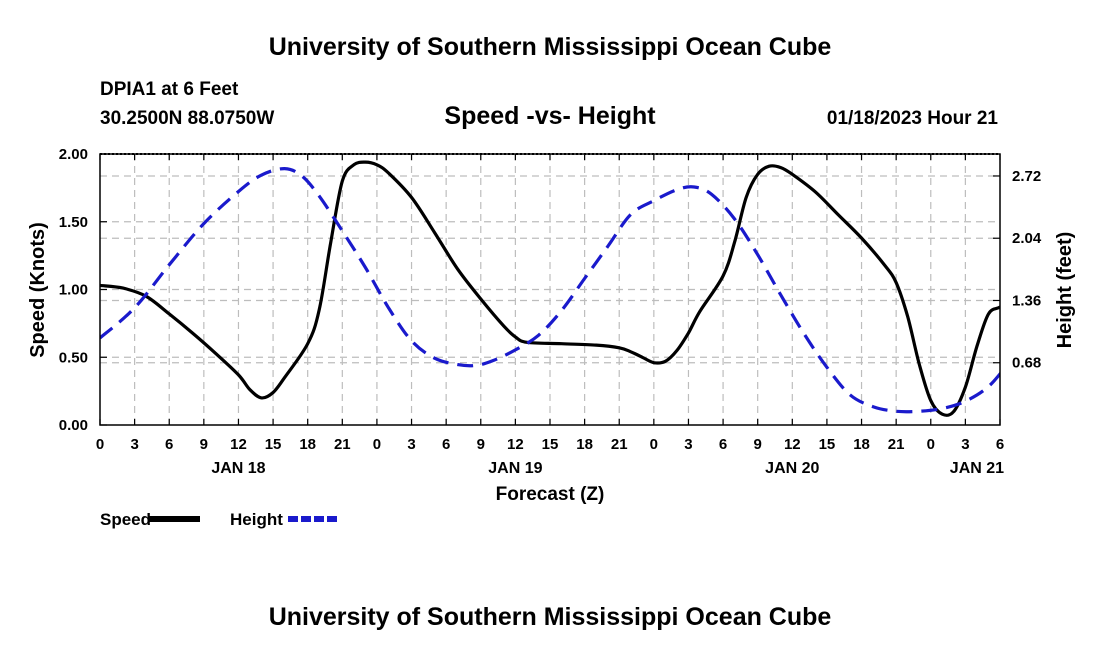 This screenshot has width=1100, height=650. Describe the element at coordinates (238, 468) in the screenshot. I see `date-label: JAN 18` at that location.